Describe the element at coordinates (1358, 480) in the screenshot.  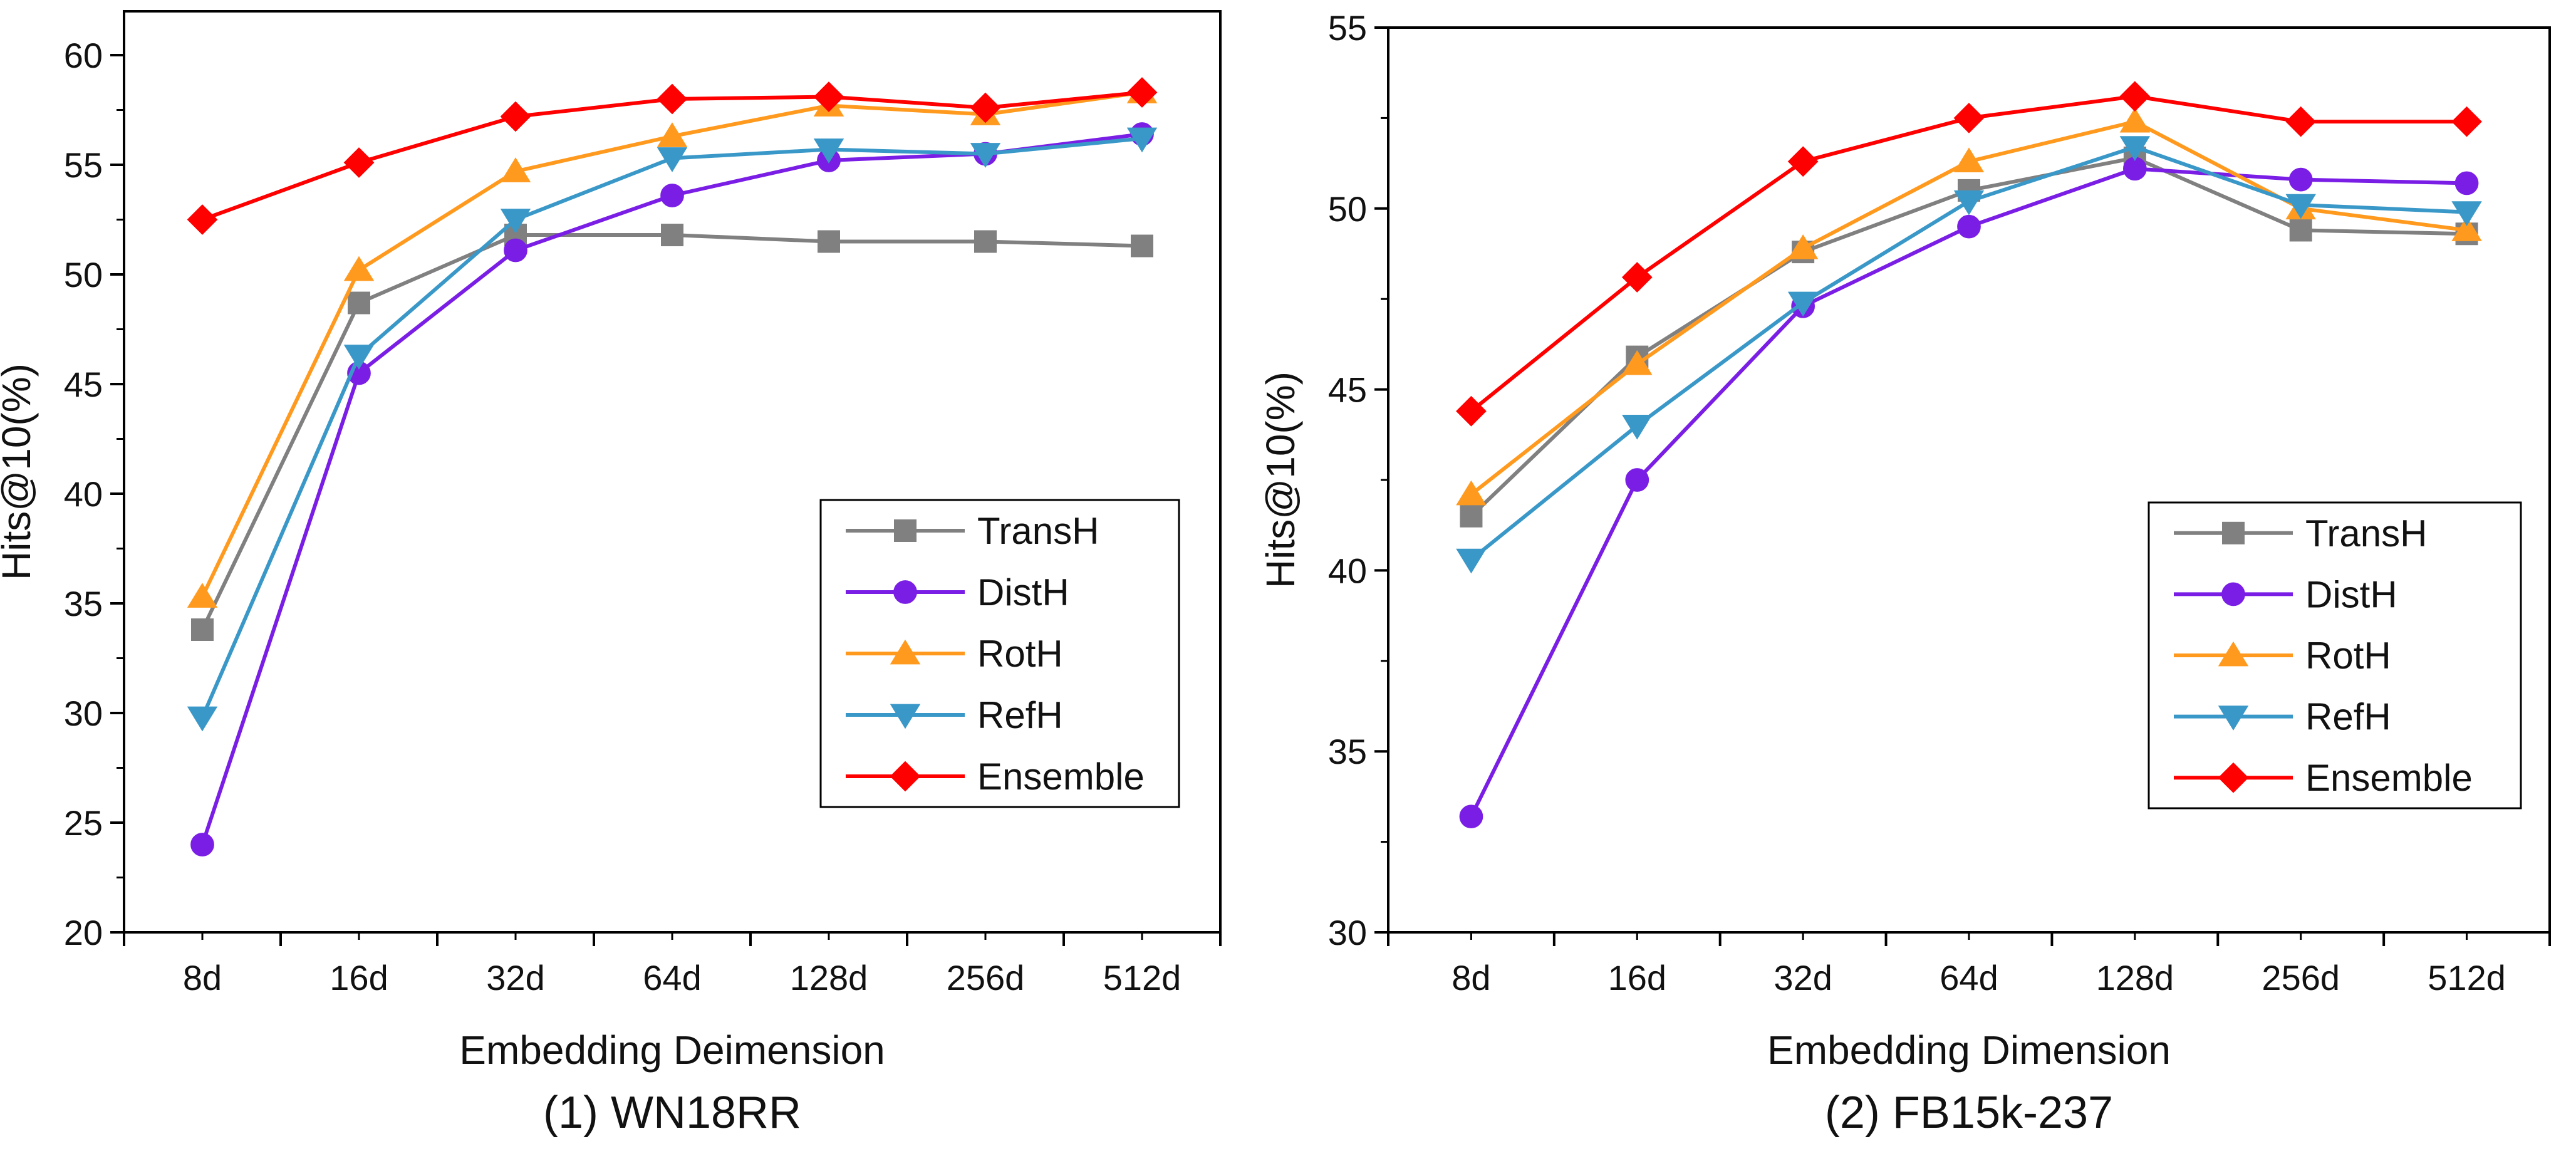
I see `y-axis: 30 35 40 45 50 55` at that location.